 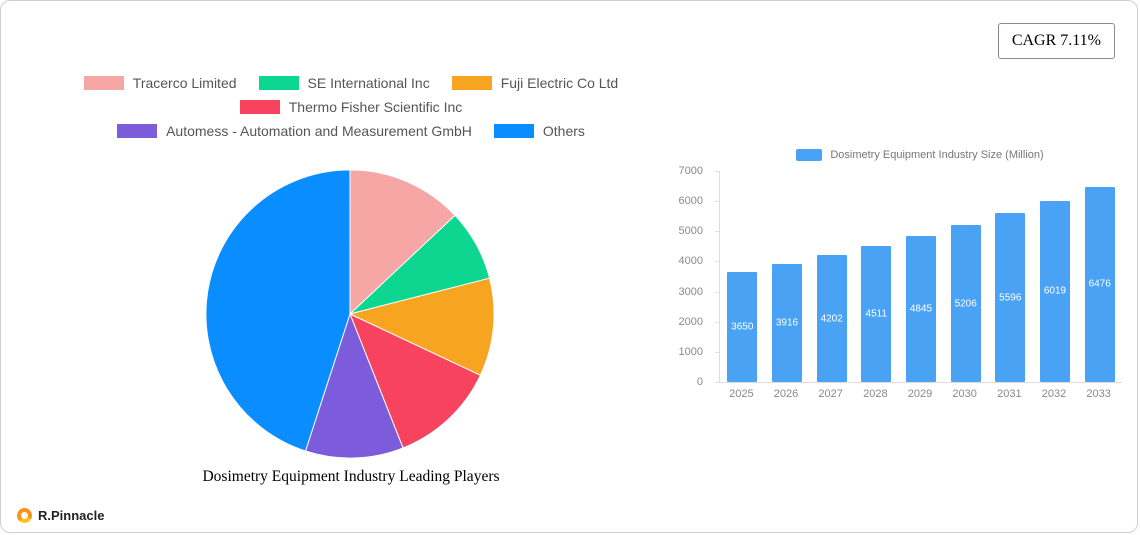 What do you see at coordinates (71, 515) in the screenshot?
I see `brand-logo-text: R.Pinnacle` at bounding box center [71, 515].